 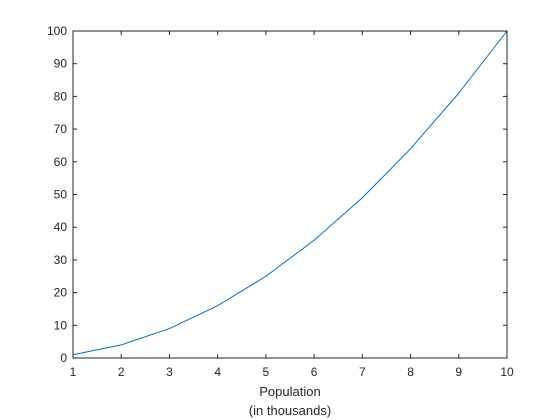 What do you see at coordinates (73, 372) in the screenshot?
I see `x-tick-label: 1` at bounding box center [73, 372].